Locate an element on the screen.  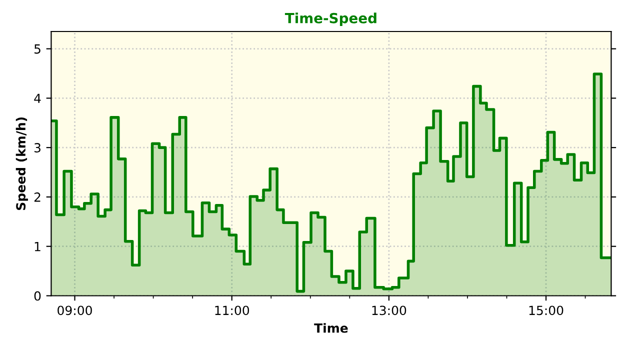
x-tick-label: 09:00 is located at coordinates (75, 311).